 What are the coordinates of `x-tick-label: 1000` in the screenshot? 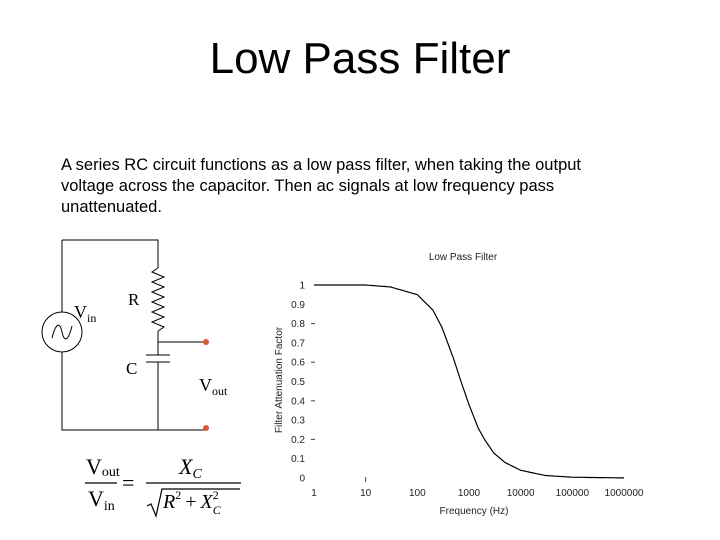 It's located at (469, 493).